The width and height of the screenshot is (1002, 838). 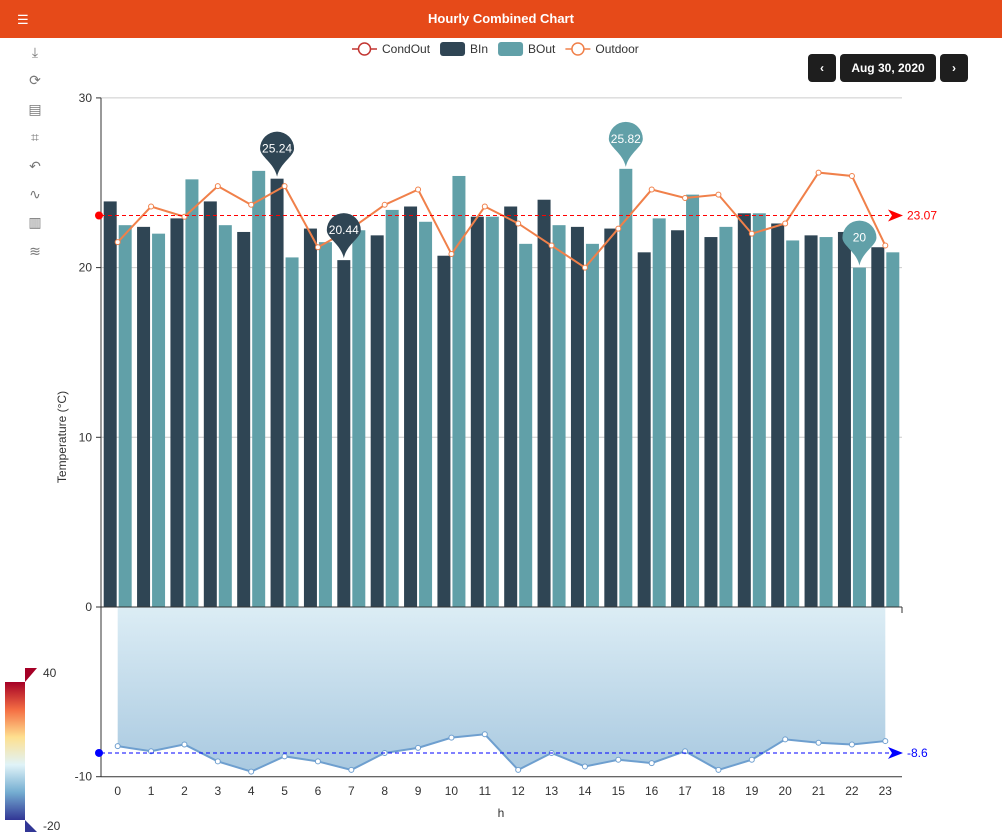 I want to click on next-date-button: ›, so click(x=954, y=68).